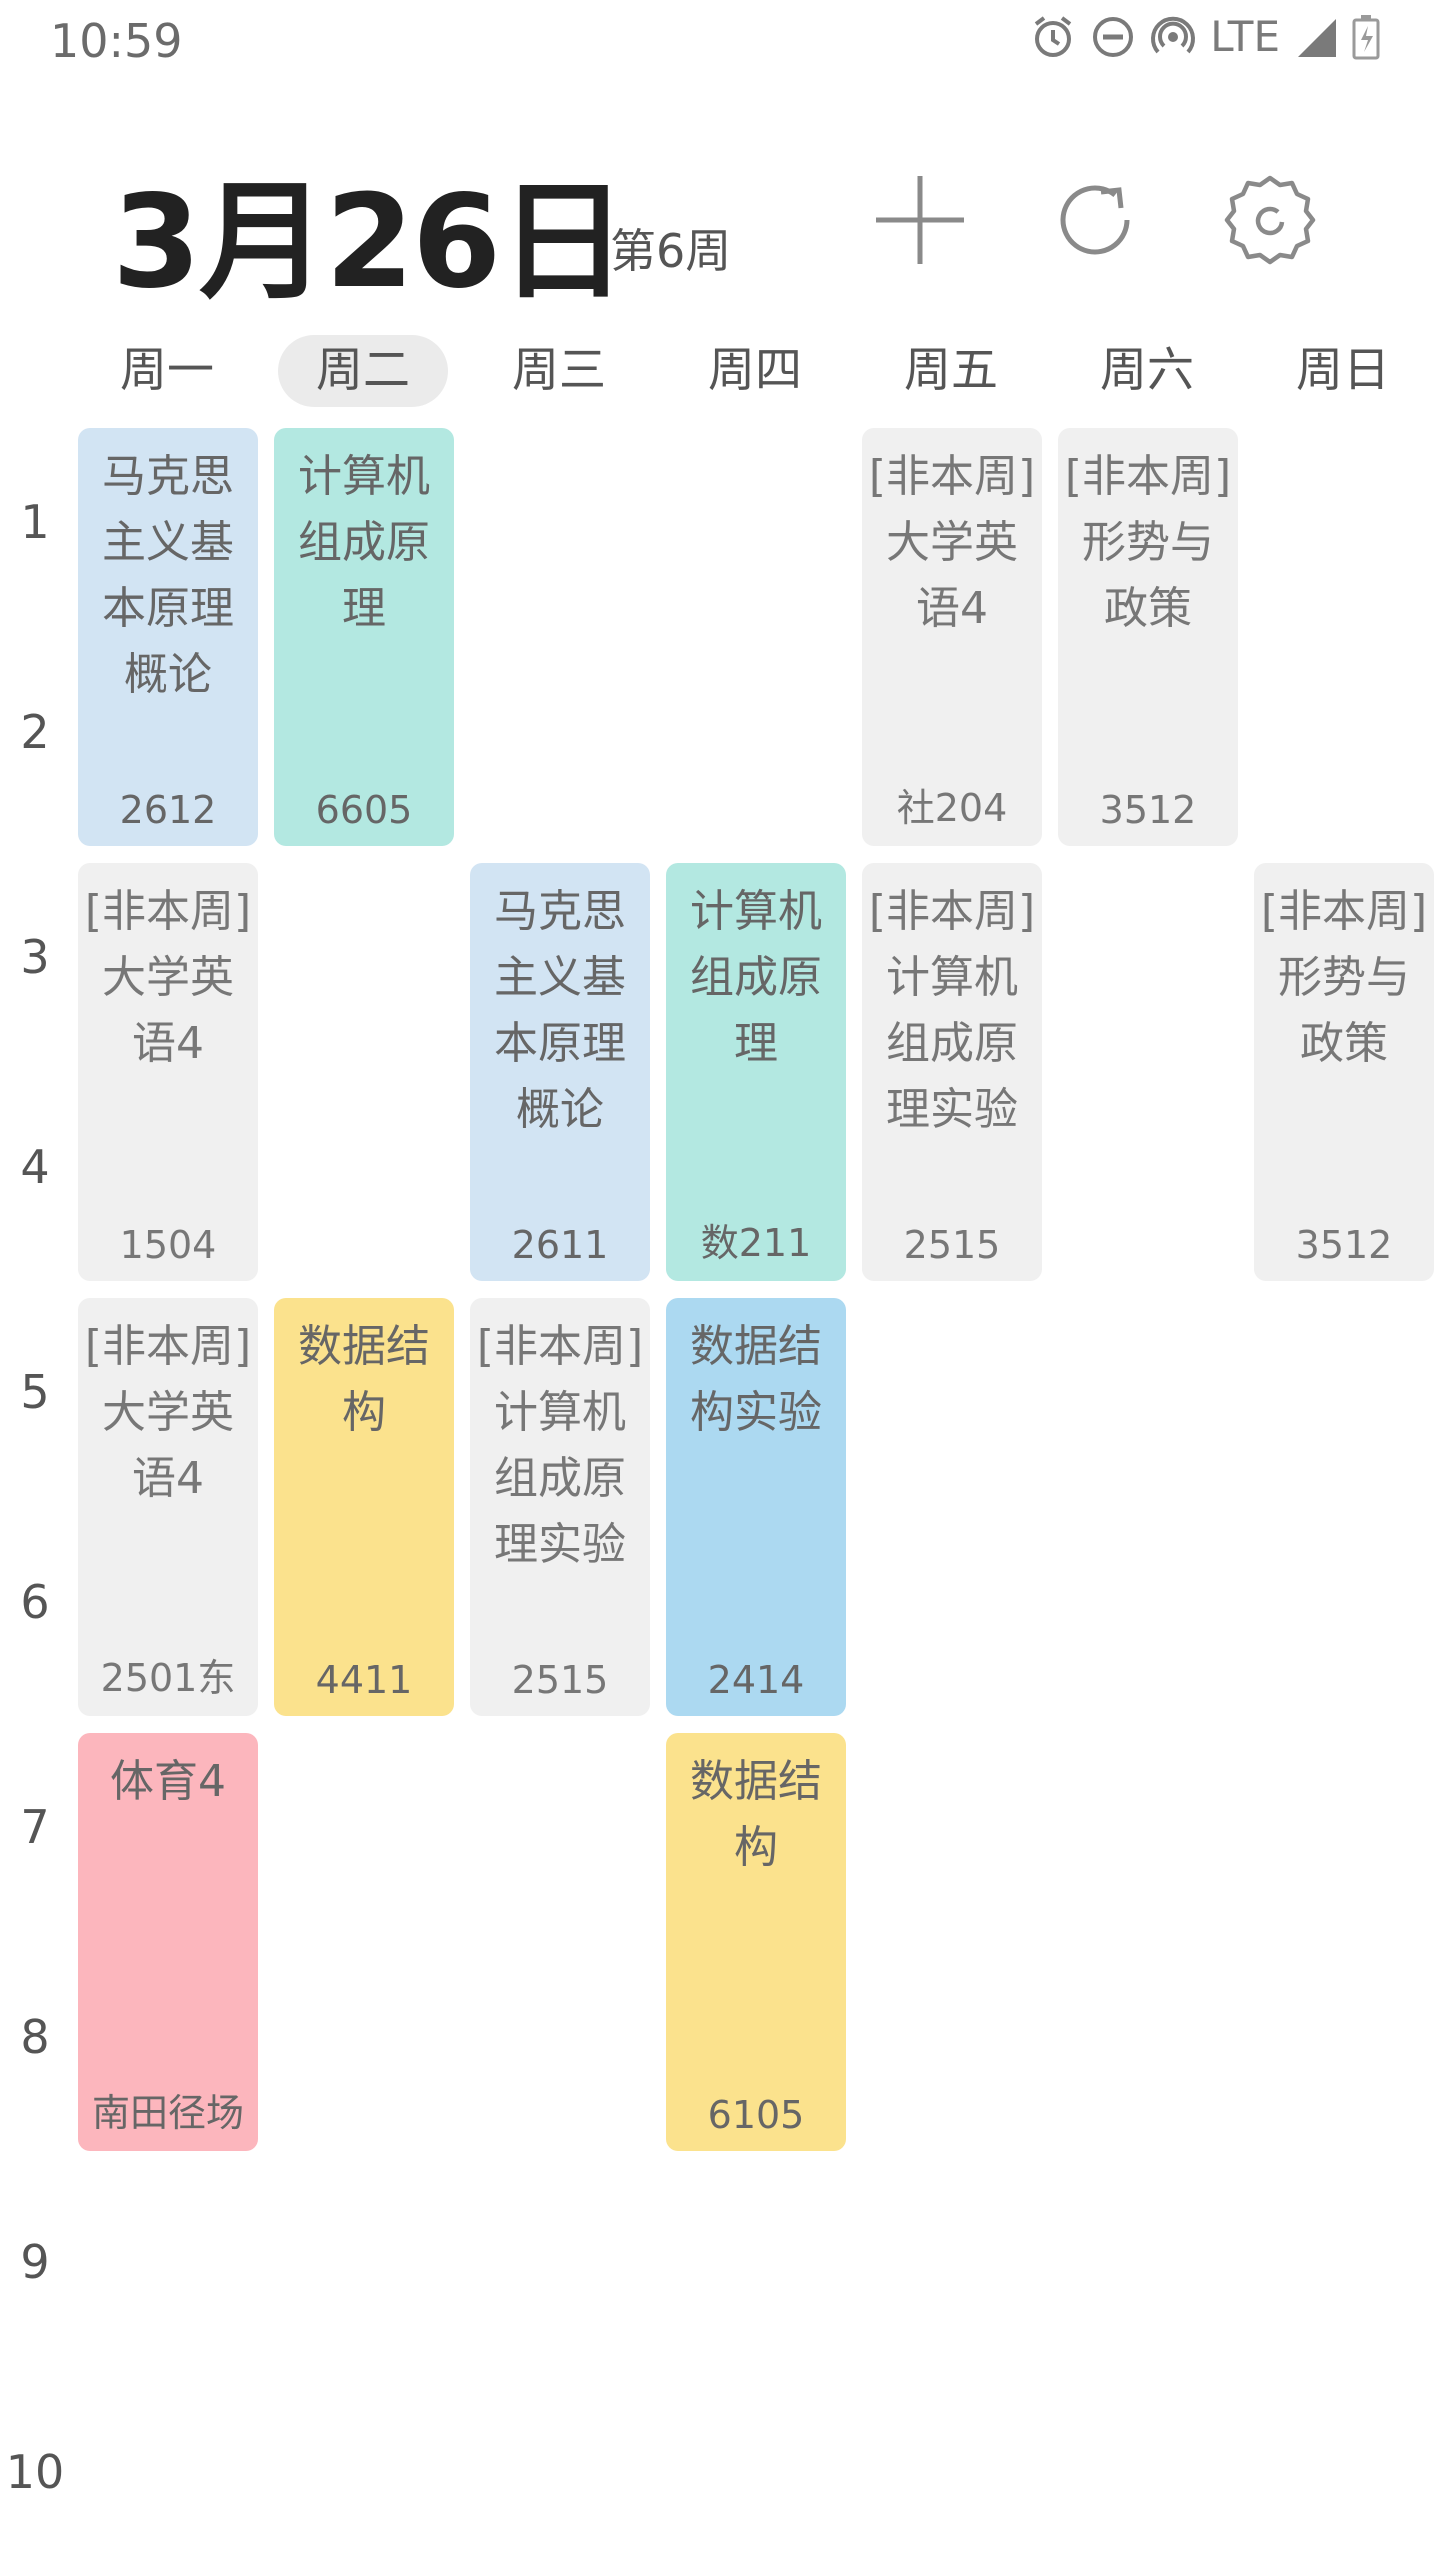 This screenshot has width=1440, height=2560. I want to click on day-header-fri: 周五, so click(951, 370).